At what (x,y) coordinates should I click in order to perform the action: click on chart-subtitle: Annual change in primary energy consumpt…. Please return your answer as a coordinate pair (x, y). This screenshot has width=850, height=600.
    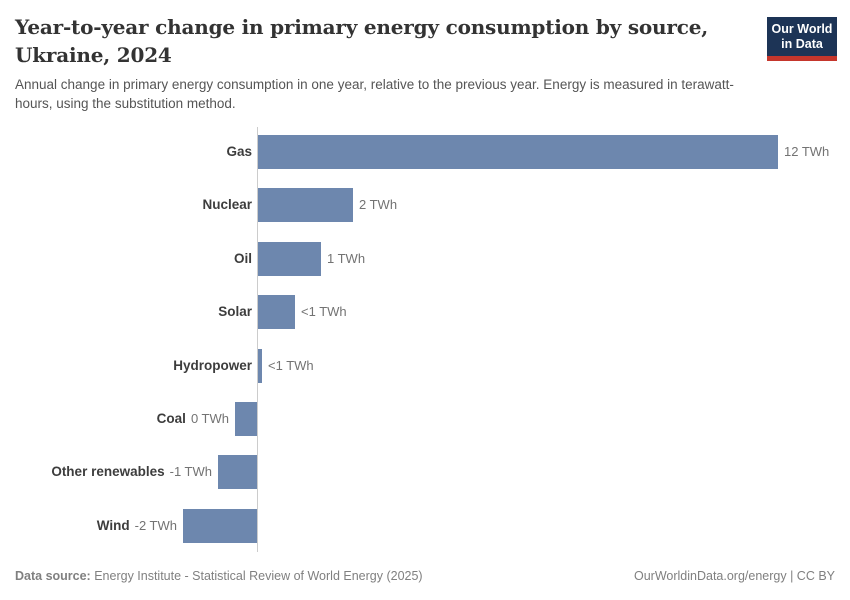
    Looking at the image, I should click on (374, 94).